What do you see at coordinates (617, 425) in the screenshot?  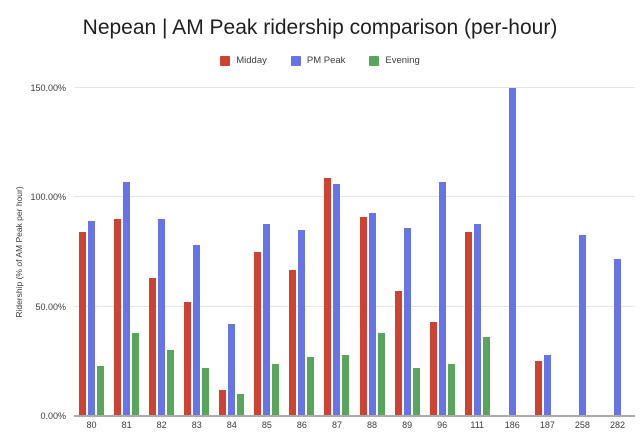 I see `x-tick-label-282: 282` at bounding box center [617, 425].